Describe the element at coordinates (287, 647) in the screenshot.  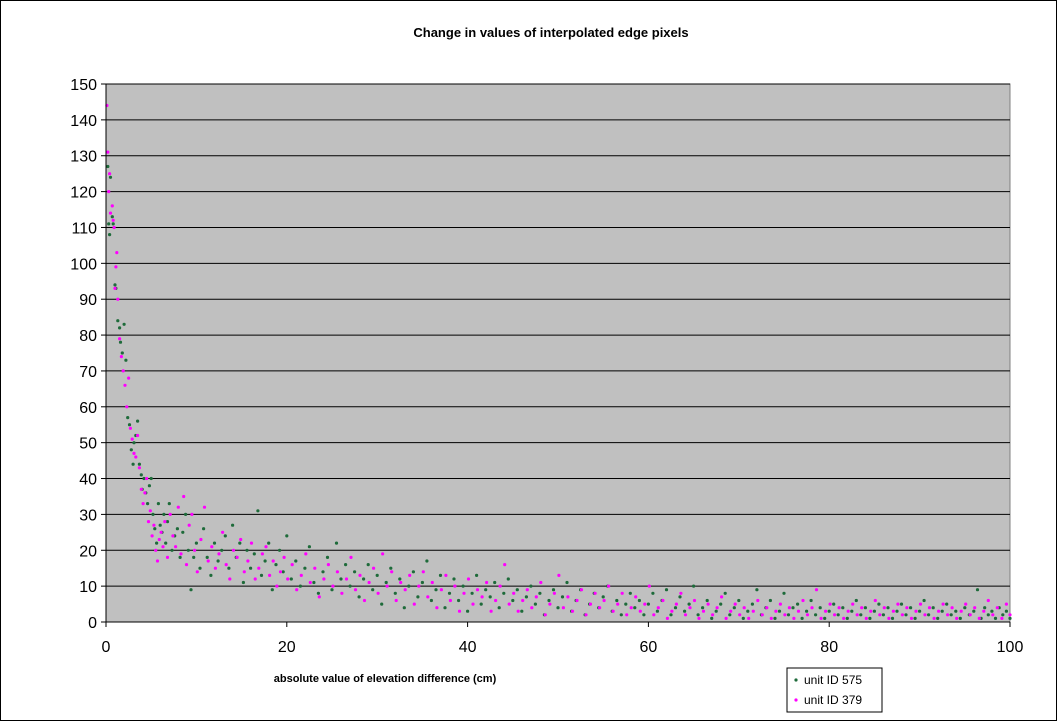
I see `x-tick-label: 20` at that location.